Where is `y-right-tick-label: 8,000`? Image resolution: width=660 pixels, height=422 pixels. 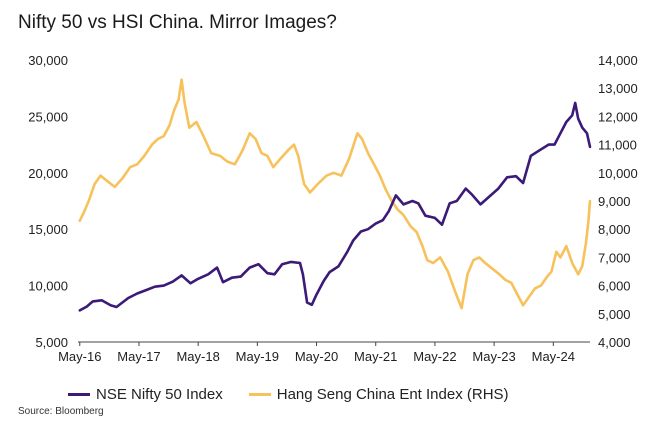
y-right-tick-label: 8,000 is located at coordinates (614, 229).